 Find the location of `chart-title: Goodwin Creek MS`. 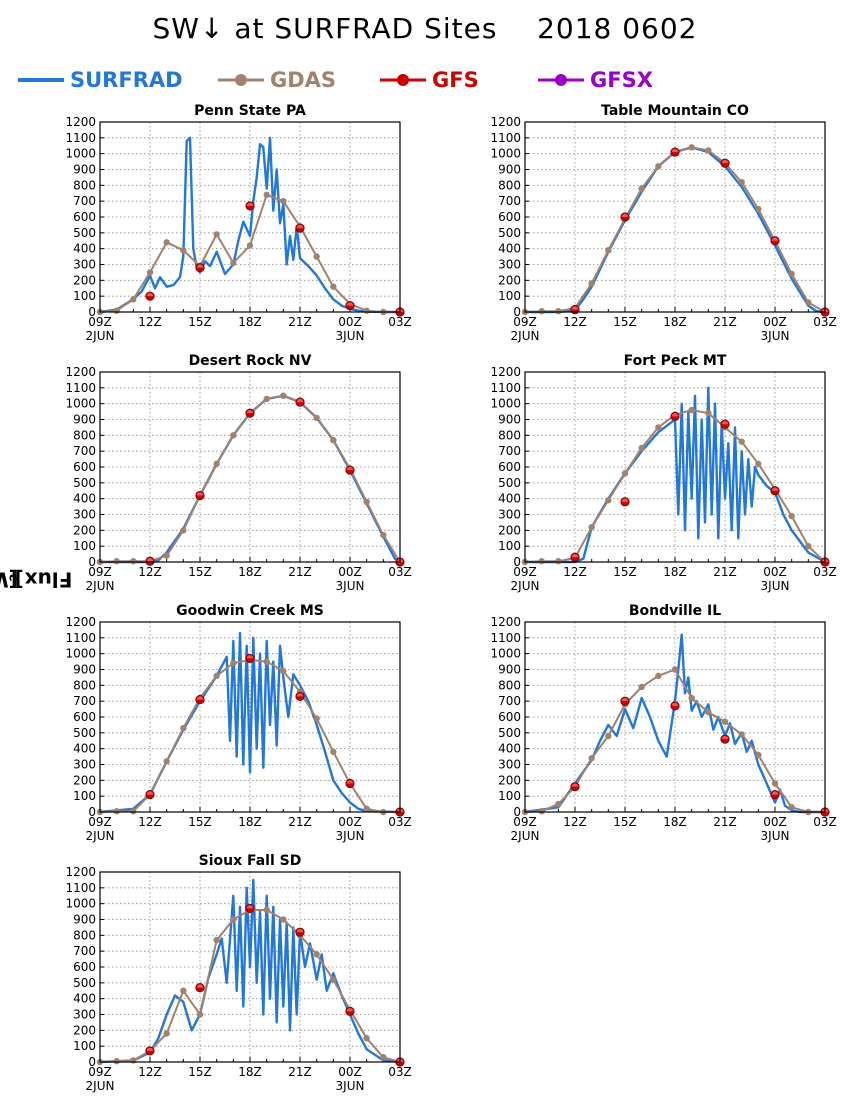

chart-title: Goodwin Creek MS is located at coordinates (250, 611).